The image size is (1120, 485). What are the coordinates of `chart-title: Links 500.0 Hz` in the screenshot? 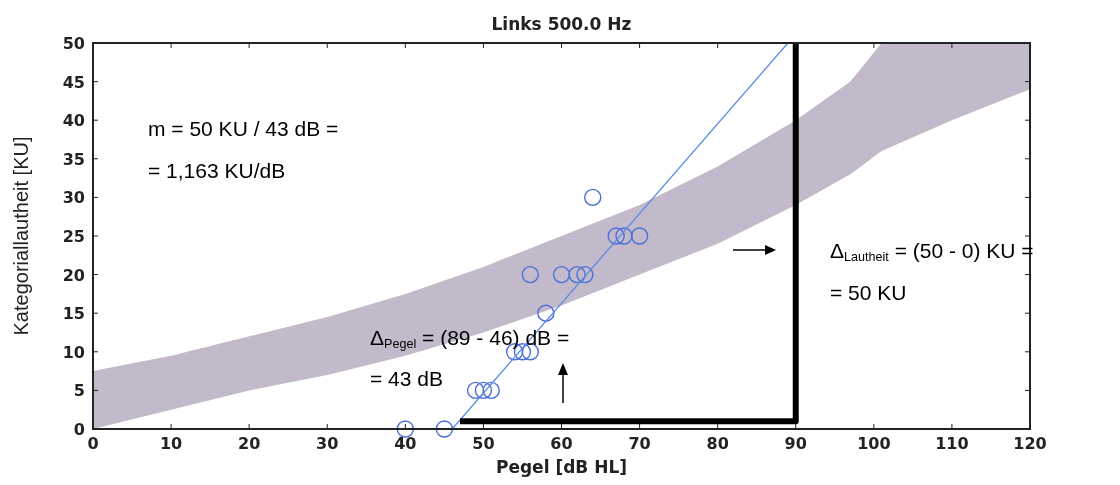 It's located at (561, 24).